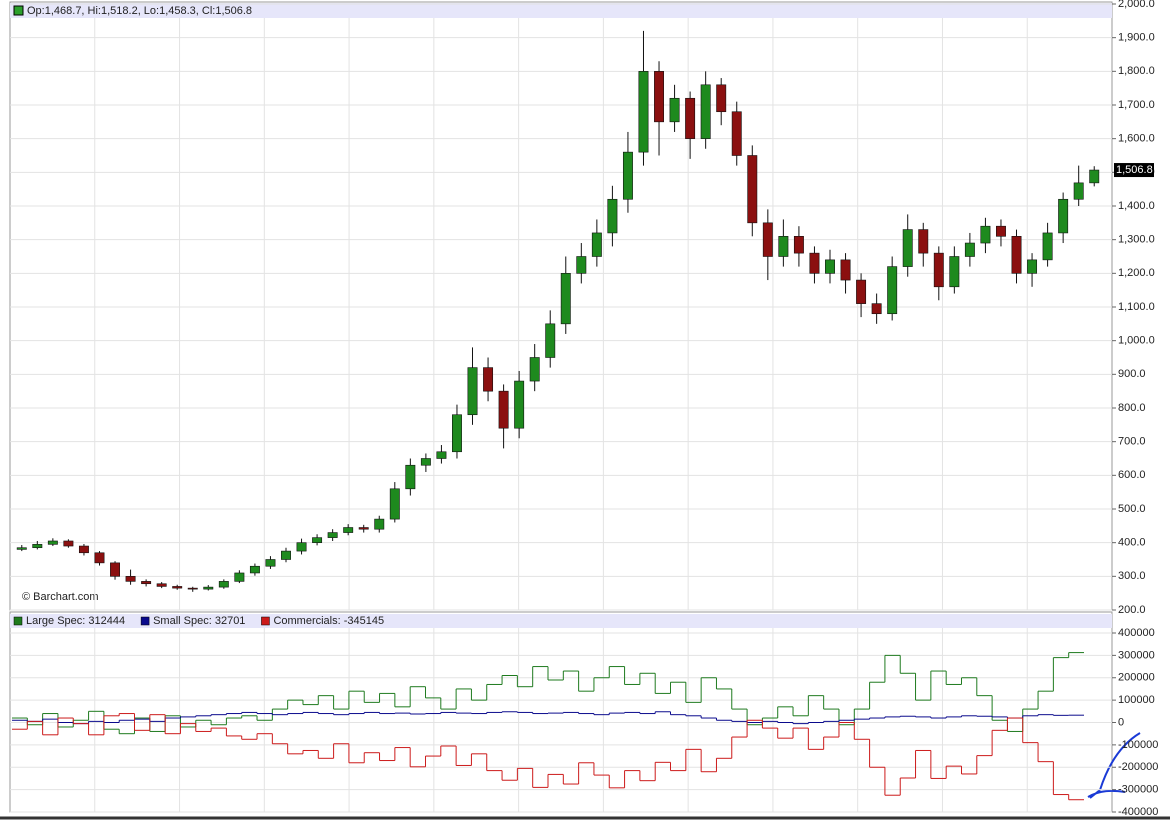  What do you see at coordinates (1136, 655) in the screenshot?
I see `y-tick-label: 300000` at bounding box center [1136, 655].